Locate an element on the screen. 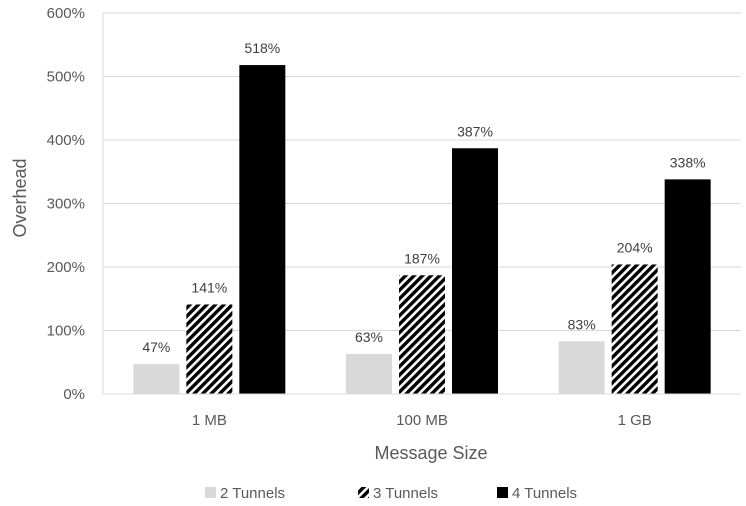 The height and width of the screenshot is (506, 746). data-label: 387% is located at coordinates (475, 131).